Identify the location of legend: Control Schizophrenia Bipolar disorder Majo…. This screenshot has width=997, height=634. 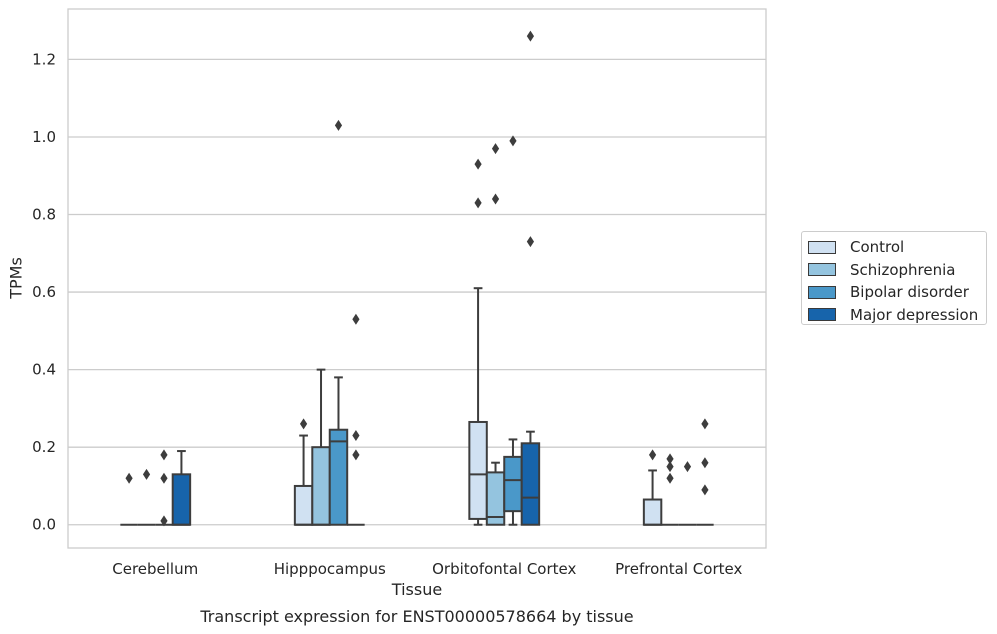
(894, 278).